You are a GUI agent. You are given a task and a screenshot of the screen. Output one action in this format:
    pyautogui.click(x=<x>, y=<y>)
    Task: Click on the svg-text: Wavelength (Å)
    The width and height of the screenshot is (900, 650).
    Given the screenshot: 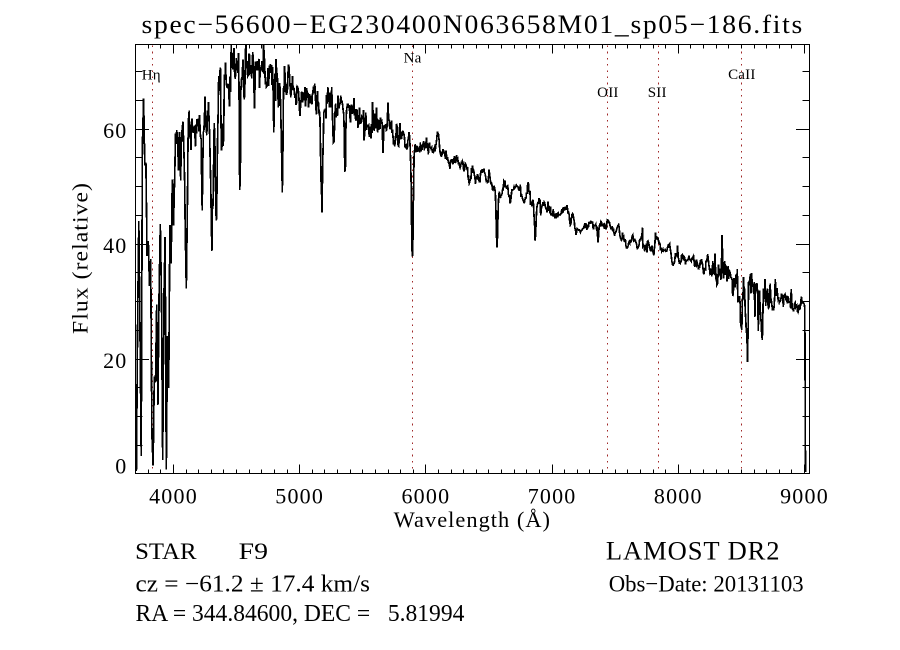 What is the action you would take?
    pyautogui.click(x=472, y=519)
    